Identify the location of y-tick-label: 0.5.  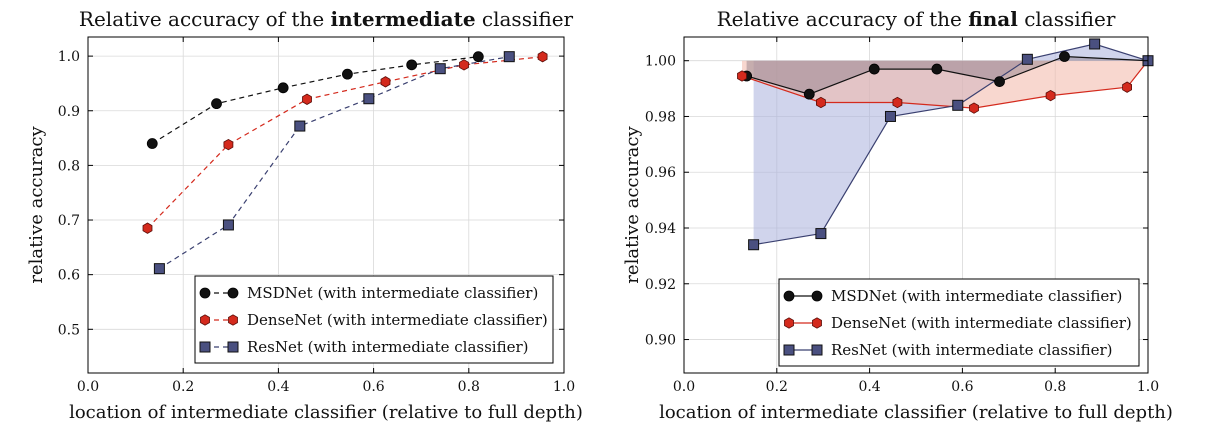
(69, 330).